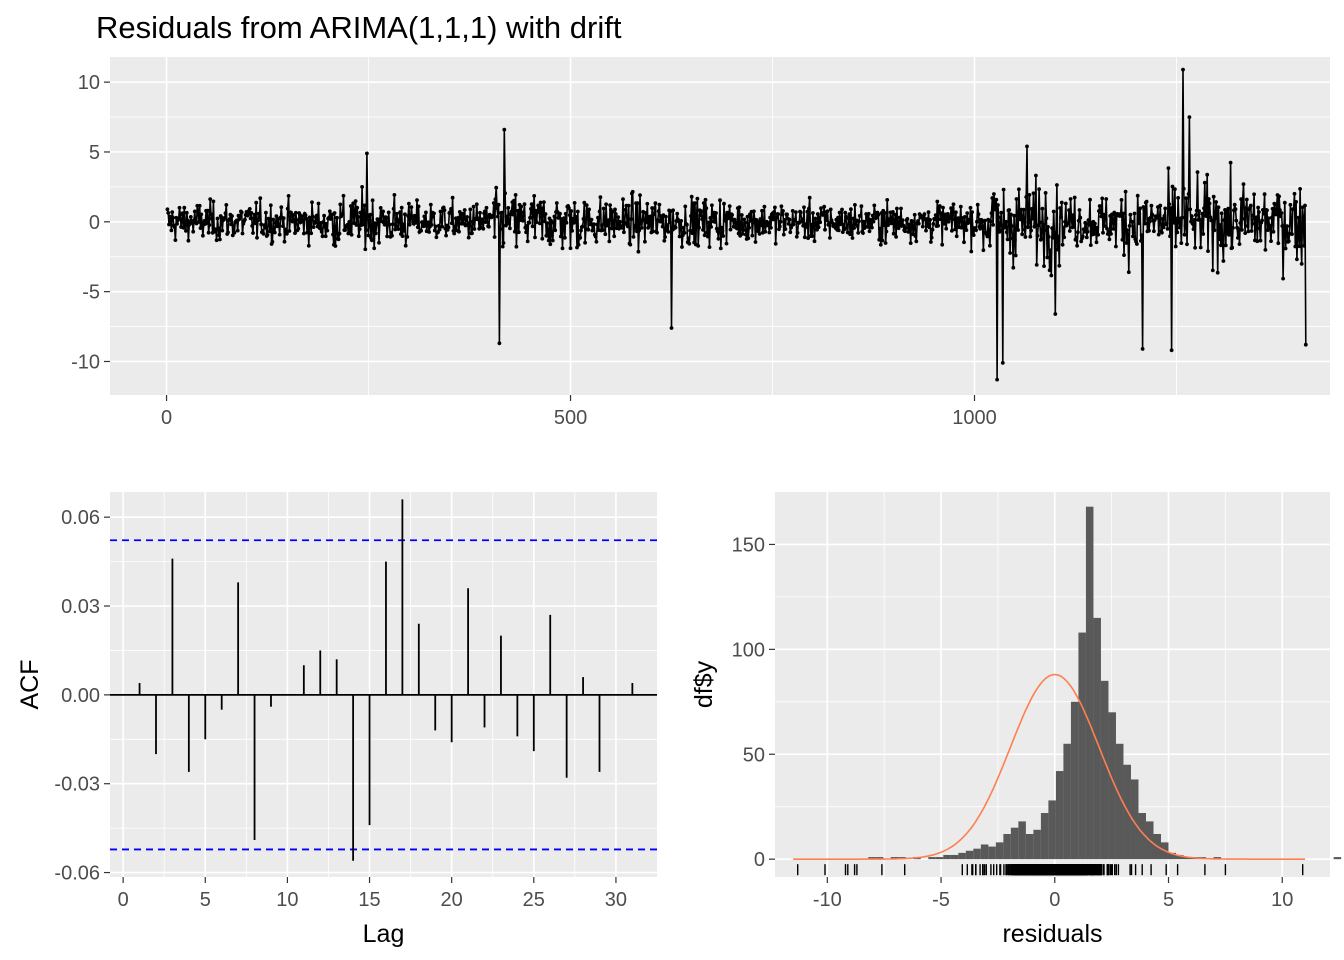  Describe the element at coordinates (30, 685) in the screenshot. I see `acf-y-axis-label: ACF` at that location.